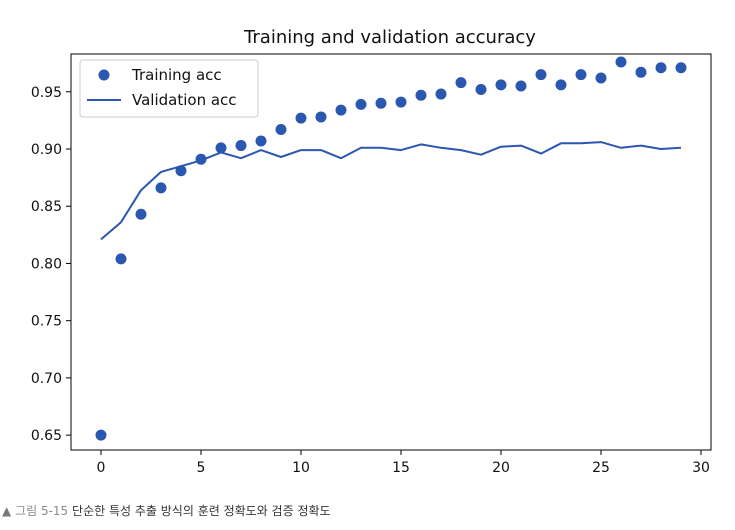 Image resolution: width=735 pixels, height=530 pixels. What do you see at coordinates (184, 100) in the screenshot?
I see `legend-validation-label: Validation acc` at bounding box center [184, 100].